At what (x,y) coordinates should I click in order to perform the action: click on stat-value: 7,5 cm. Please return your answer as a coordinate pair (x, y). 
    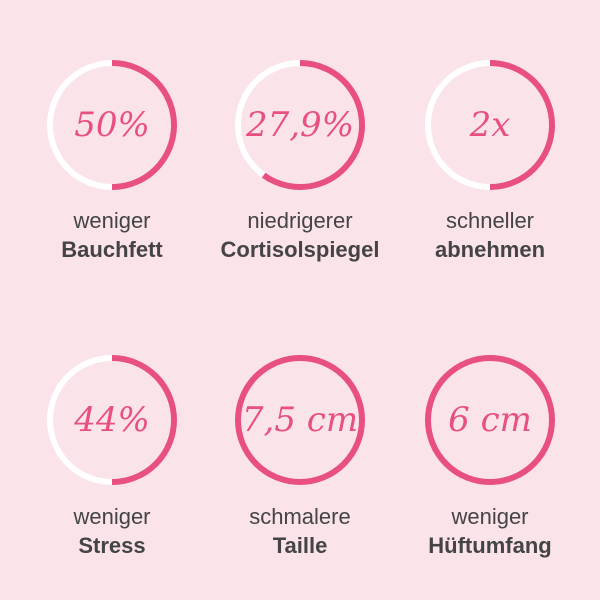
    Looking at the image, I should click on (300, 420).